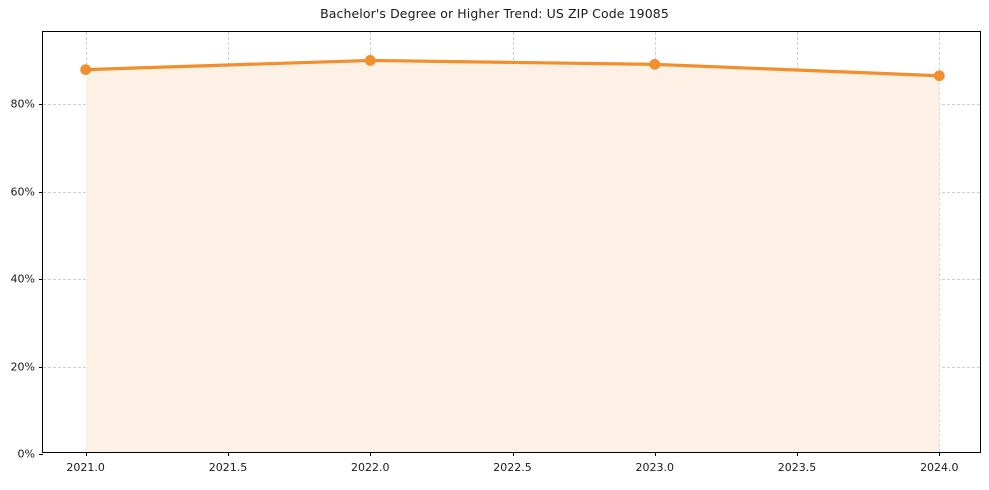  Describe the element at coordinates (26, 454) in the screenshot. I see `y-axis-tick-label: 0%` at that location.